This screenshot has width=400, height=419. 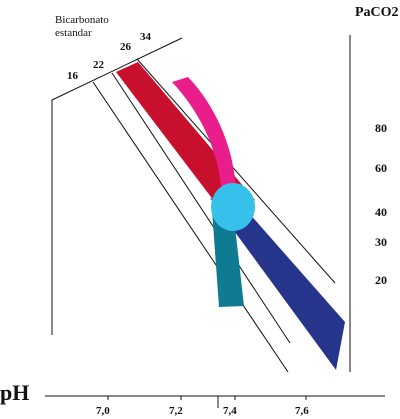 I want to click on magenta-band, so click(x=204, y=137).